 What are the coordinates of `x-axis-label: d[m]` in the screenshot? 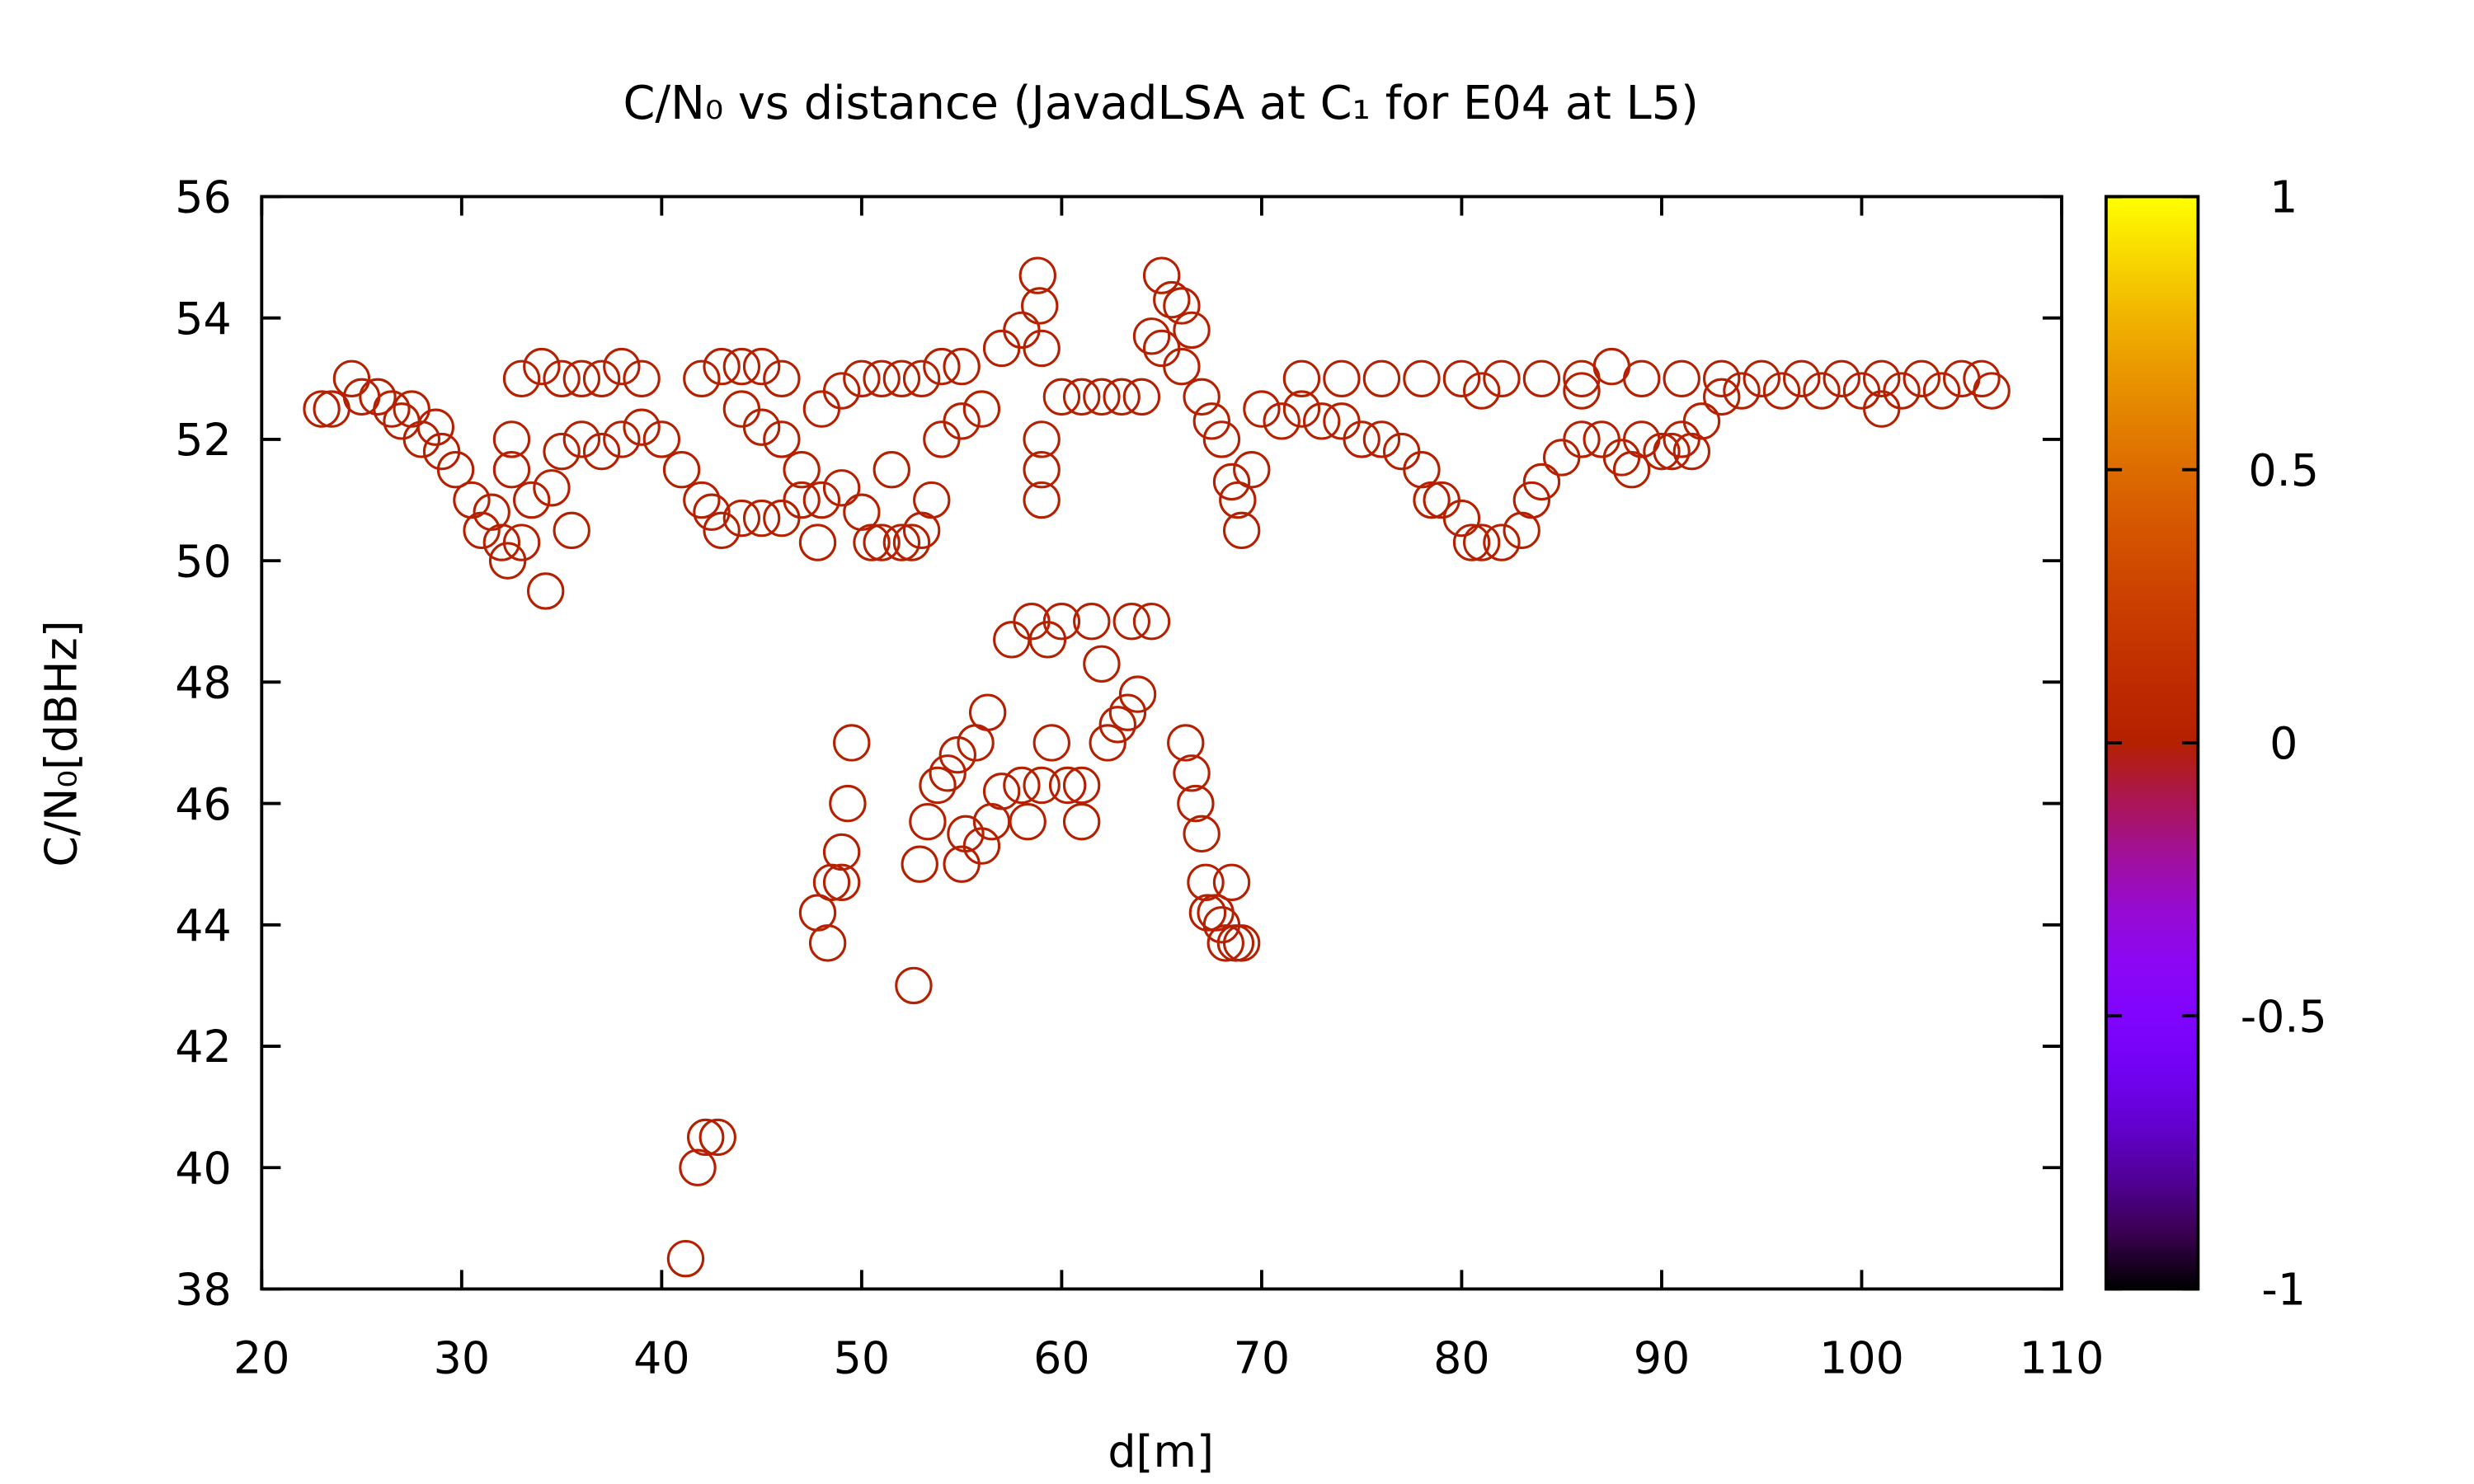 It's located at (1161, 1451).